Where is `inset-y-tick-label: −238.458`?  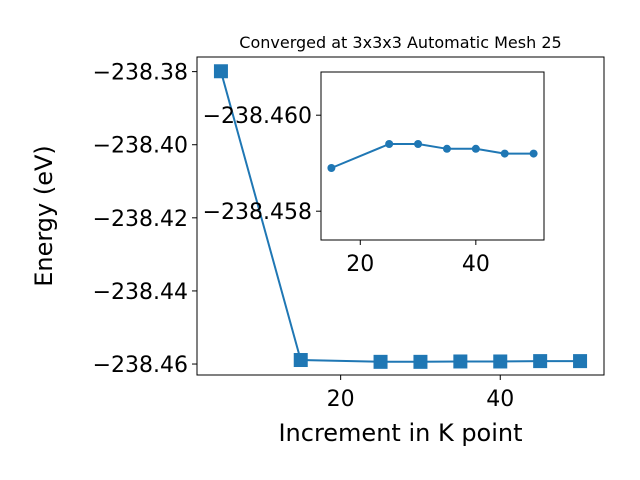 inset-y-tick-label: −238.458 is located at coordinates (257, 212).